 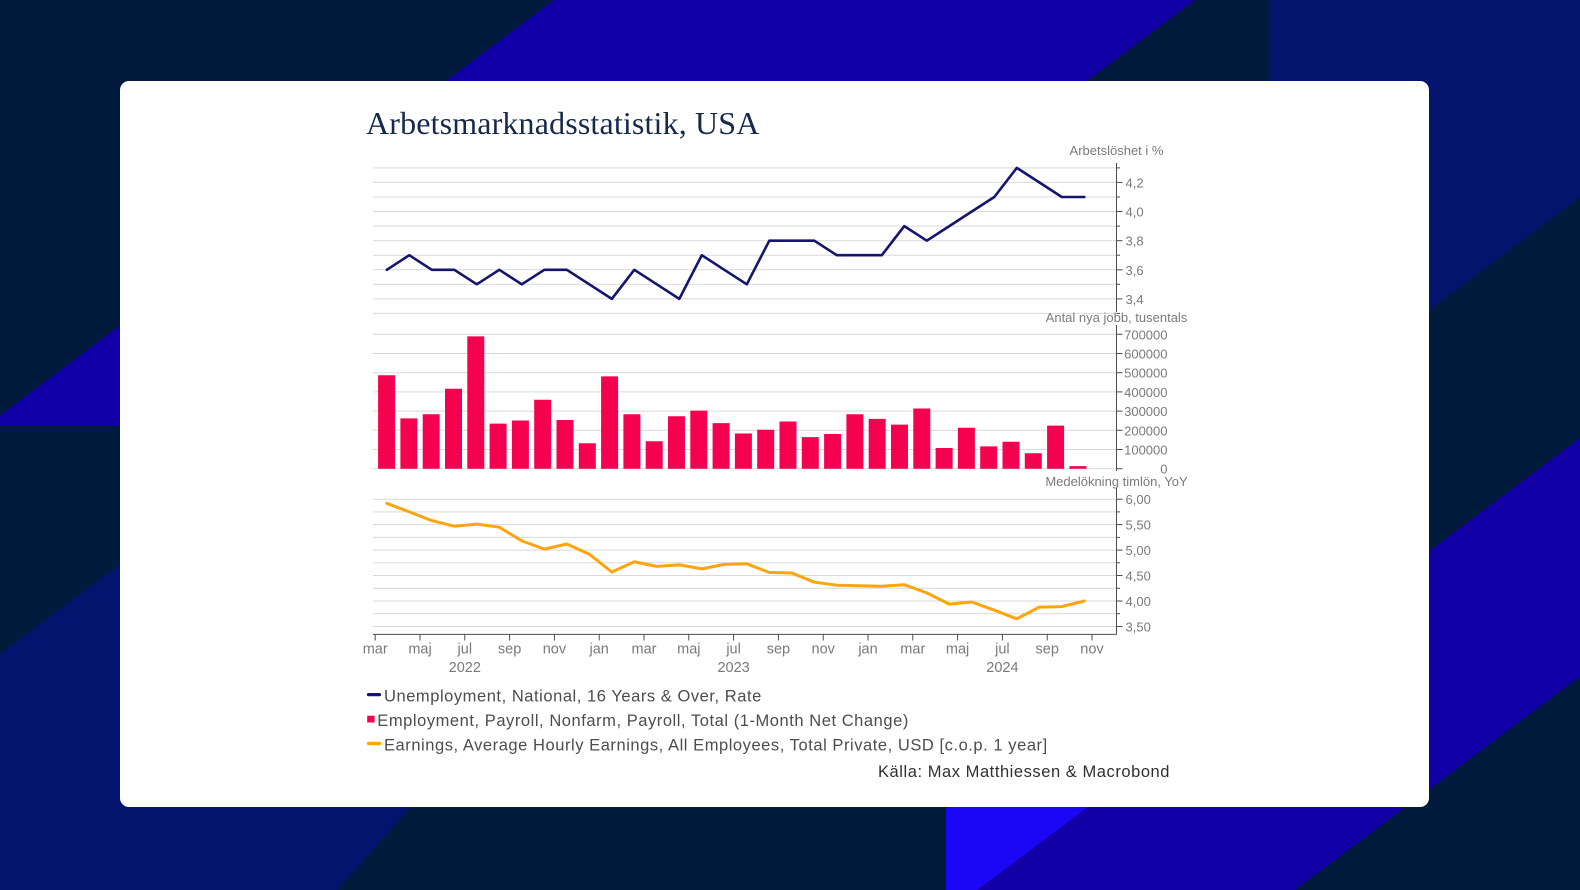 I want to click on svg-text: 4,00, so click(x=1138, y=601).